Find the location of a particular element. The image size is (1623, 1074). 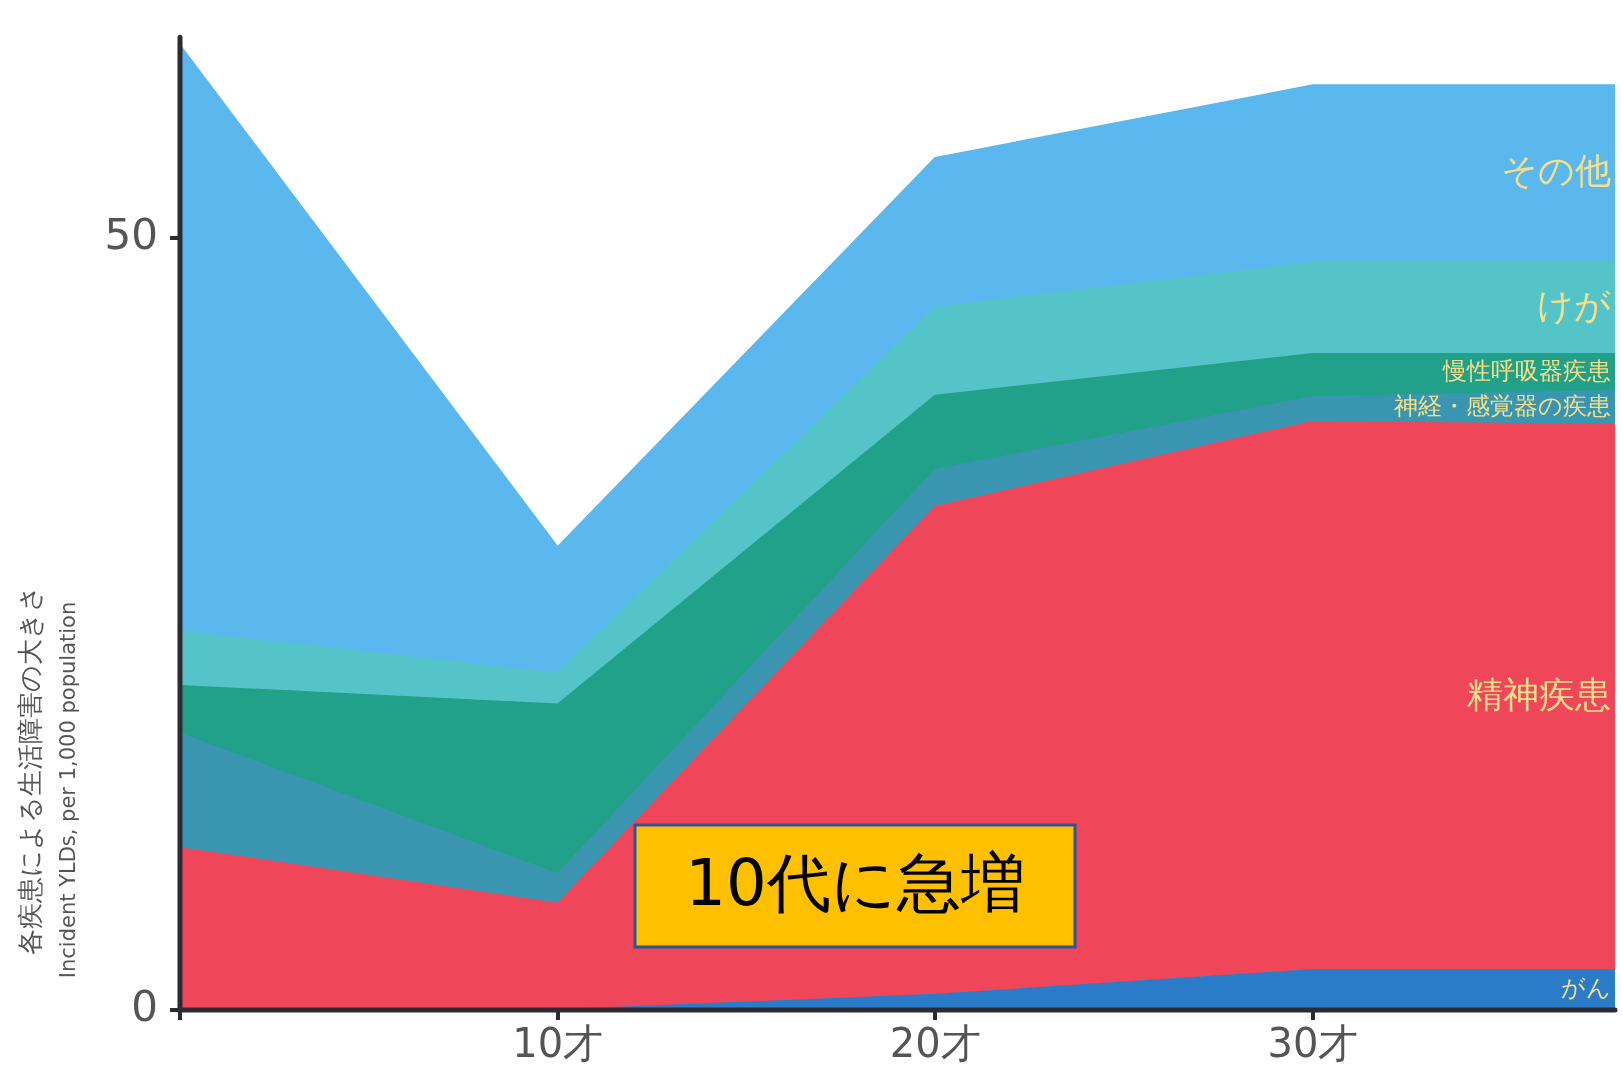

x-tick-label: 20才 is located at coordinates (935, 1043).